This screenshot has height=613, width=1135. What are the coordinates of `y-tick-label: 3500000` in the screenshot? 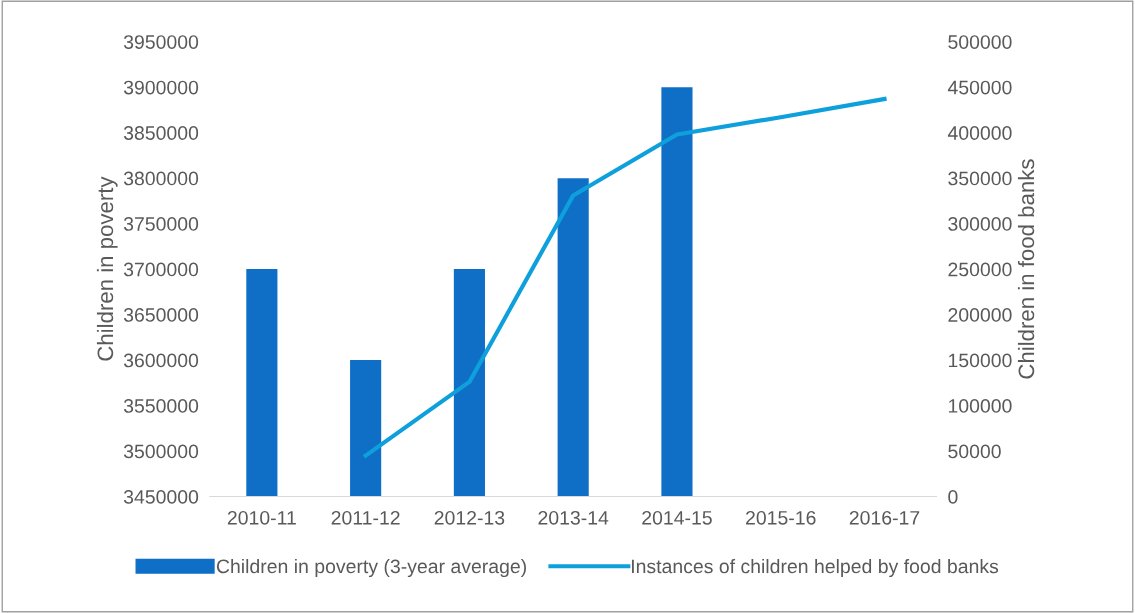 It's located at (161, 451).